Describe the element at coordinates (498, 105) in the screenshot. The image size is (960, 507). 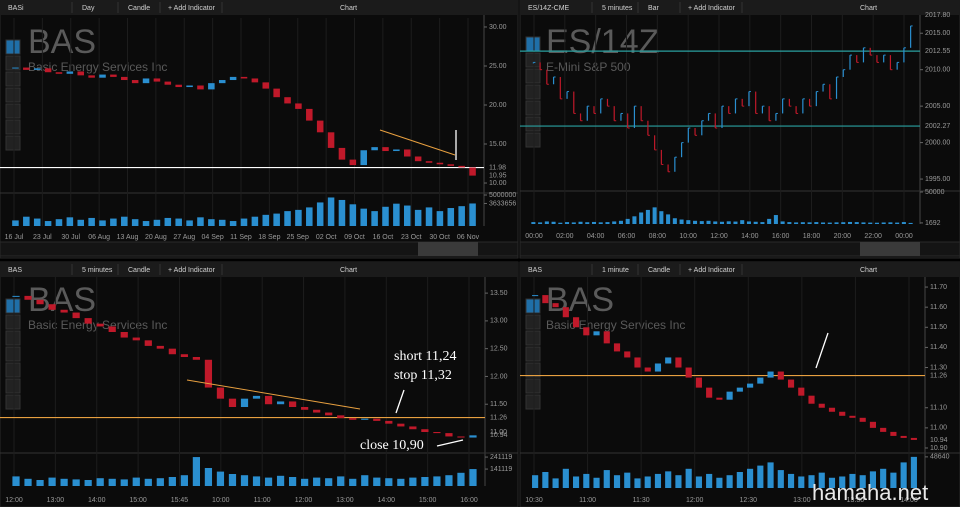
I see `y-tick-label: 20.00` at that location.